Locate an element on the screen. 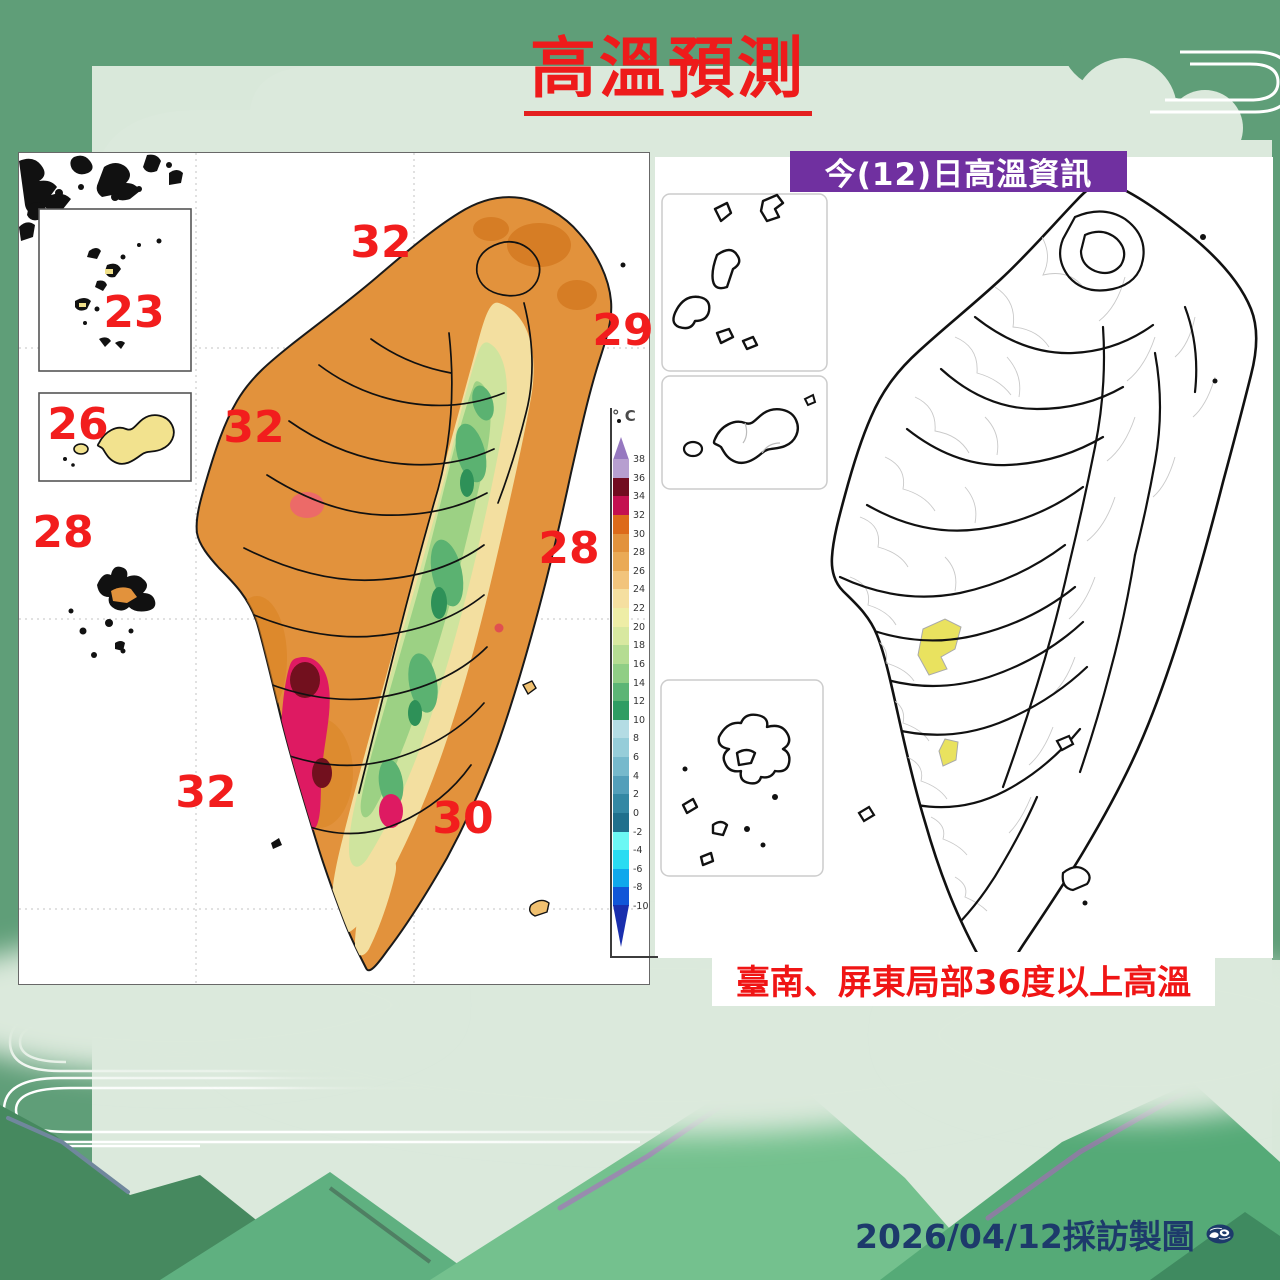 The image size is (1280, 1280). colorbar-tick-label: 24 is located at coordinates (639, 590).